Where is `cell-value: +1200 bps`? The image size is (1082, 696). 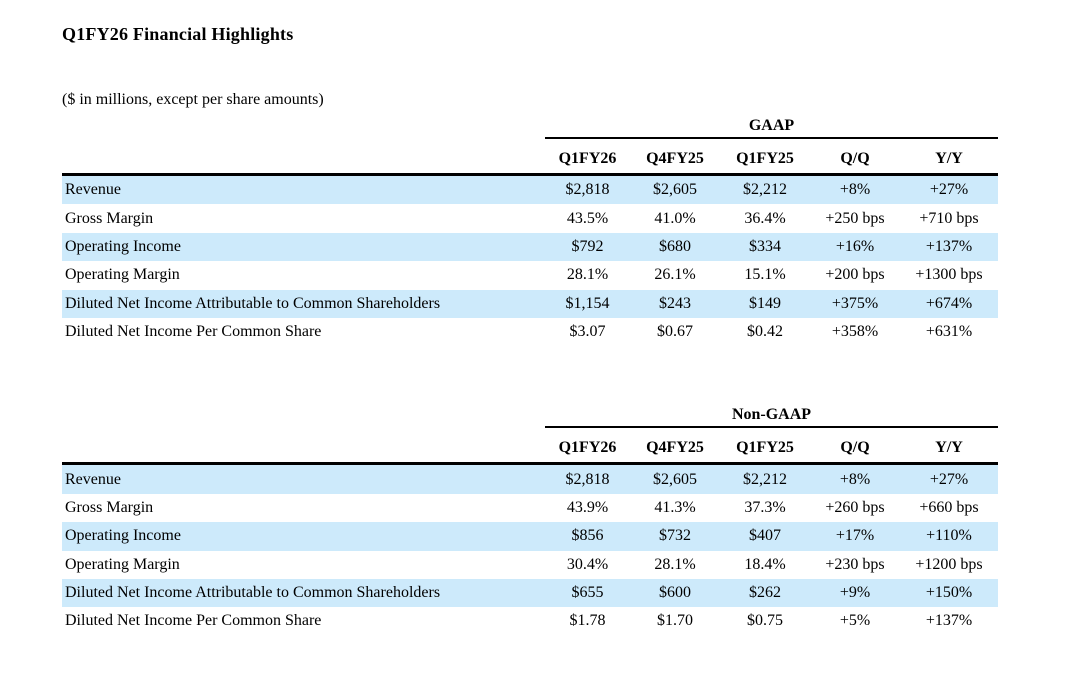 cell-value: +1200 bps is located at coordinates (949, 564).